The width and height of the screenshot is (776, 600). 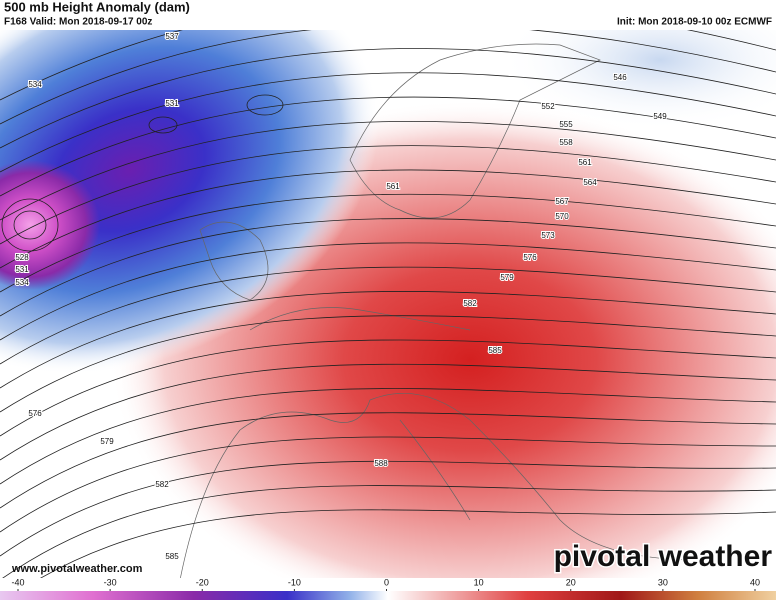 What do you see at coordinates (562, 201) in the screenshot?
I see `contour-label: 567` at bounding box center [562, 201].